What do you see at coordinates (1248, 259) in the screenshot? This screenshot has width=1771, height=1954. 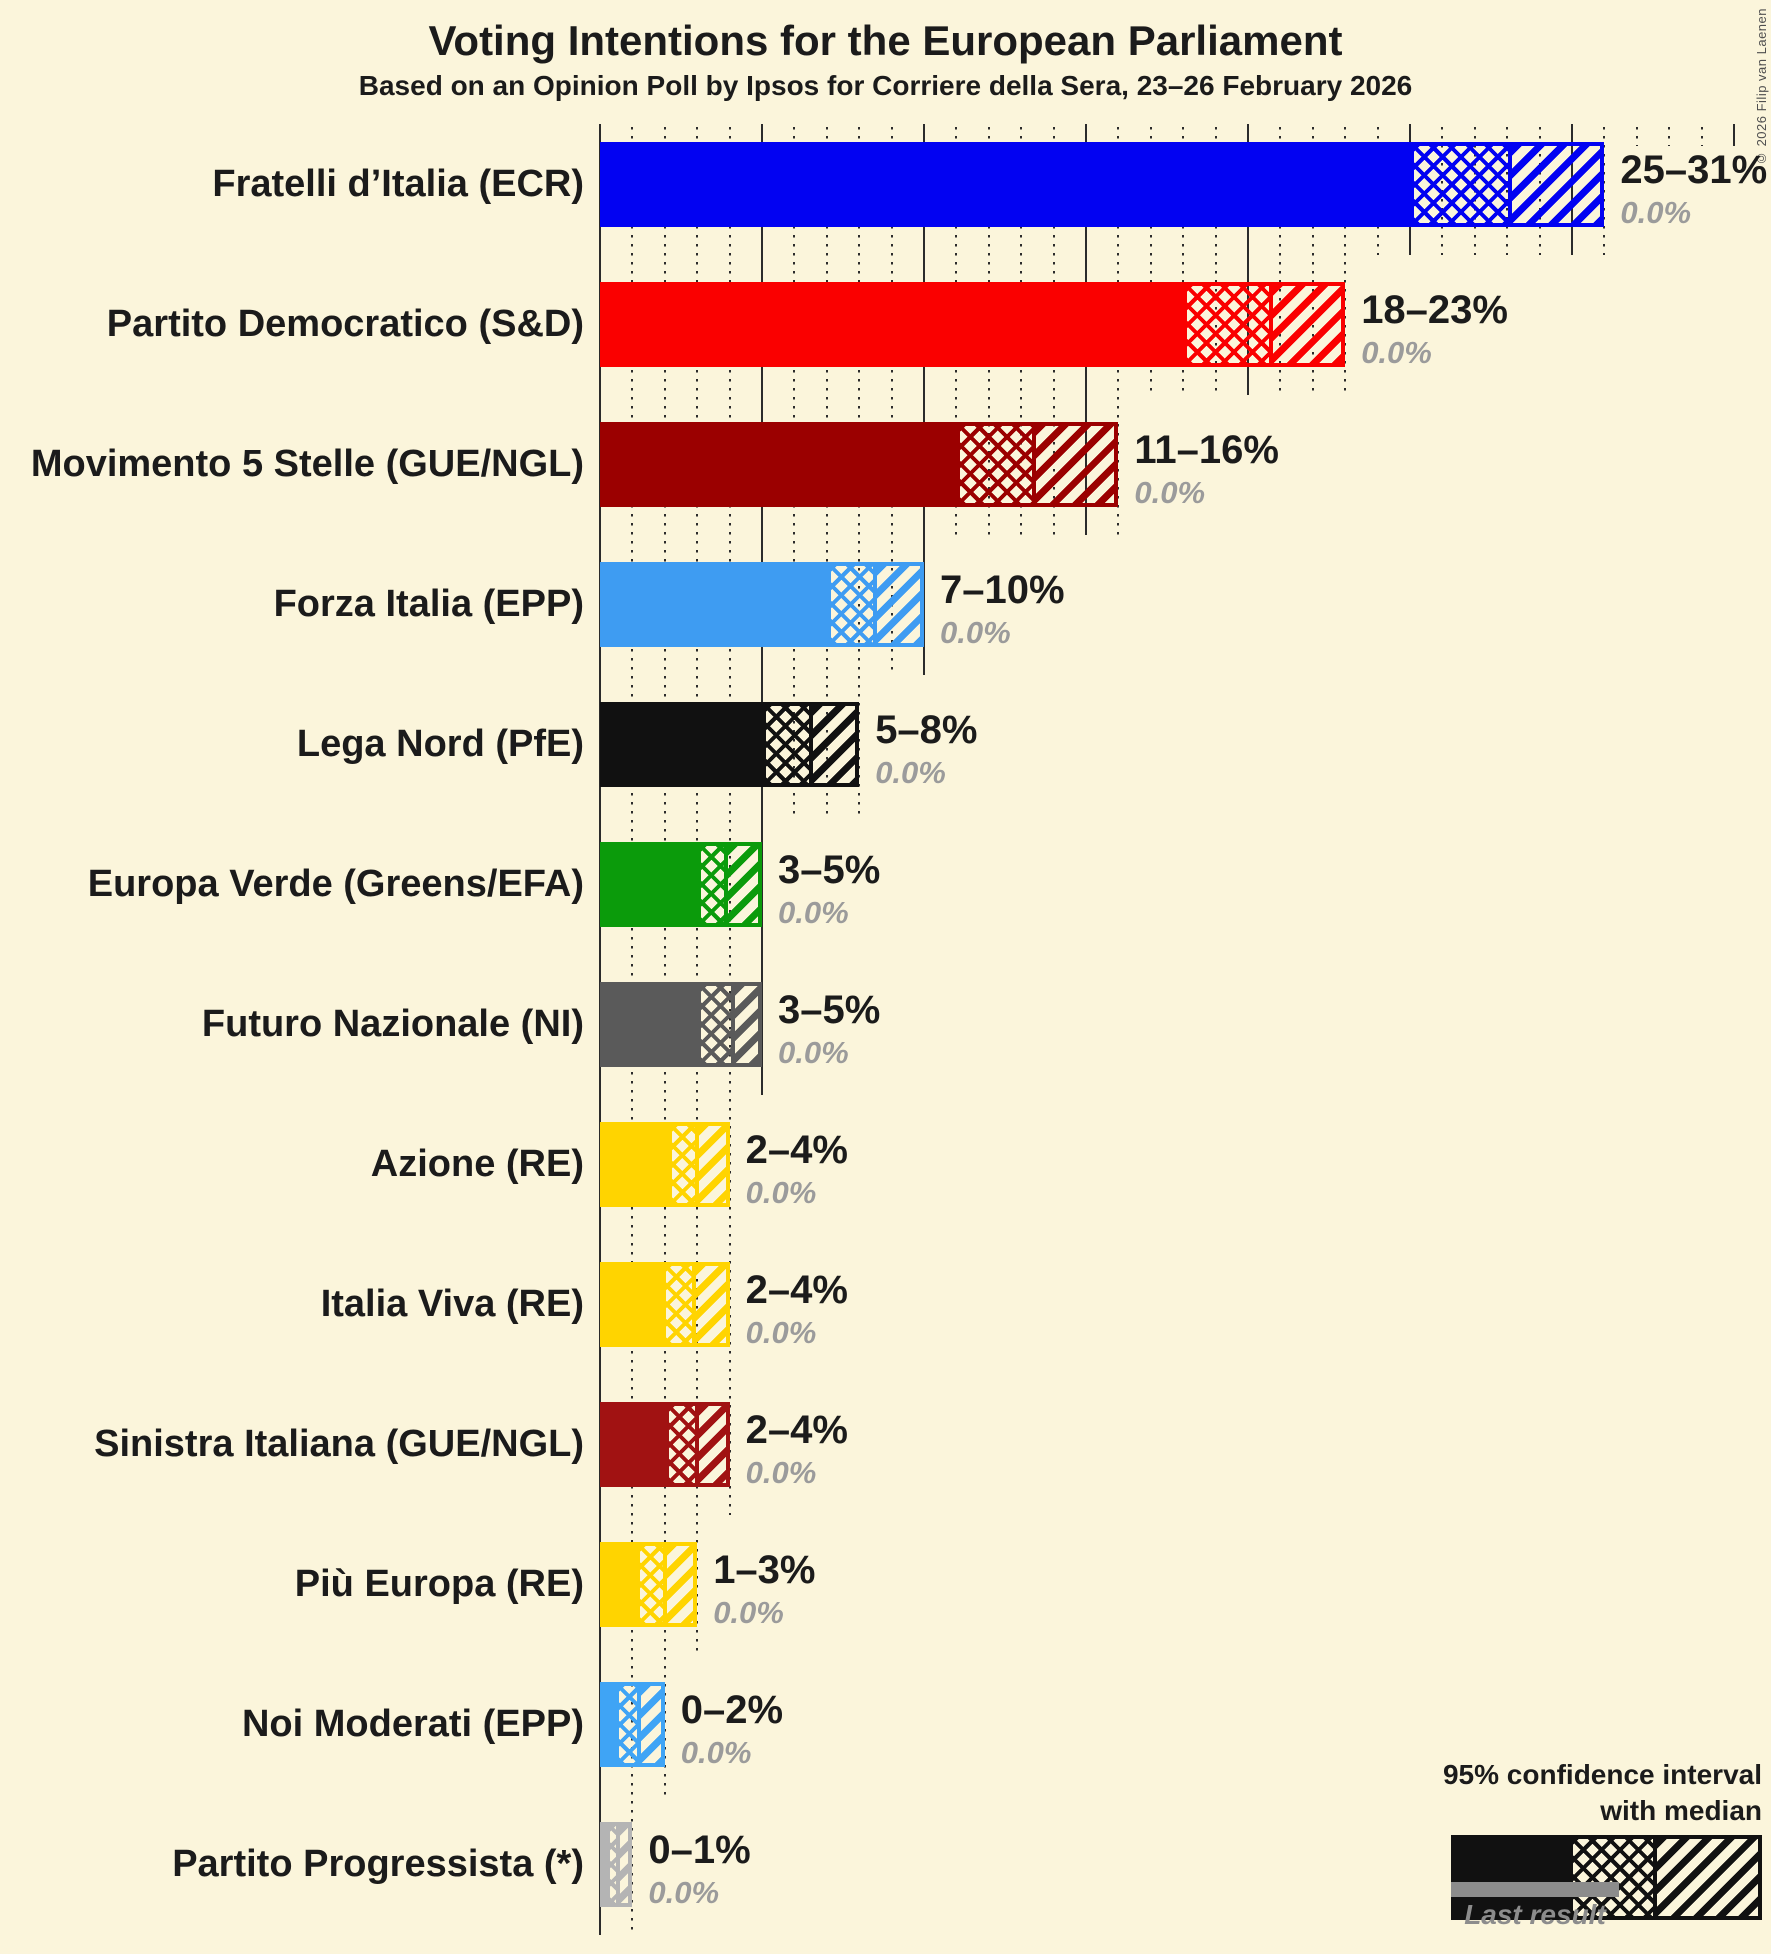 I see `major-gridline` at bounding box center [1248, 259].